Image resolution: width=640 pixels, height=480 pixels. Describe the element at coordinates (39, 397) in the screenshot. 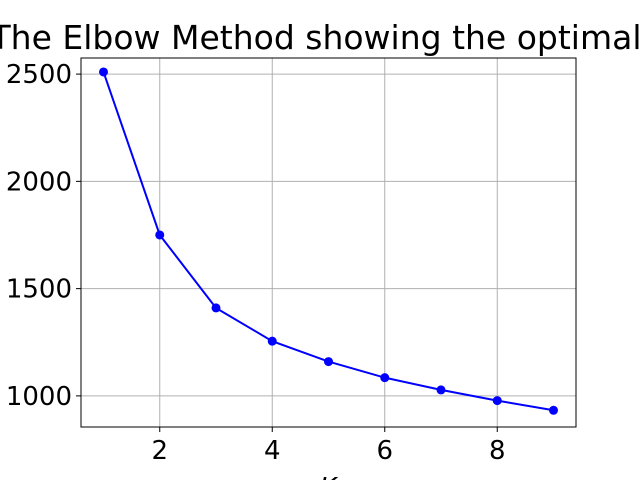

I see `y-tick-label: 1000` at that location.